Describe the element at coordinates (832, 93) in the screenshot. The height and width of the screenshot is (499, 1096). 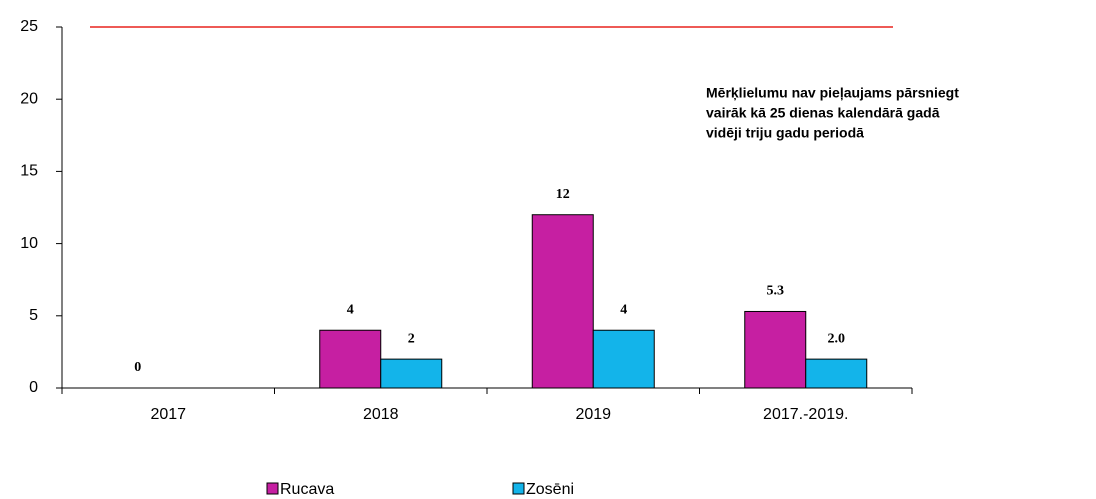
I see `annotation: Mērķlielumu nav pieļaujams pārsniegt` at that location.